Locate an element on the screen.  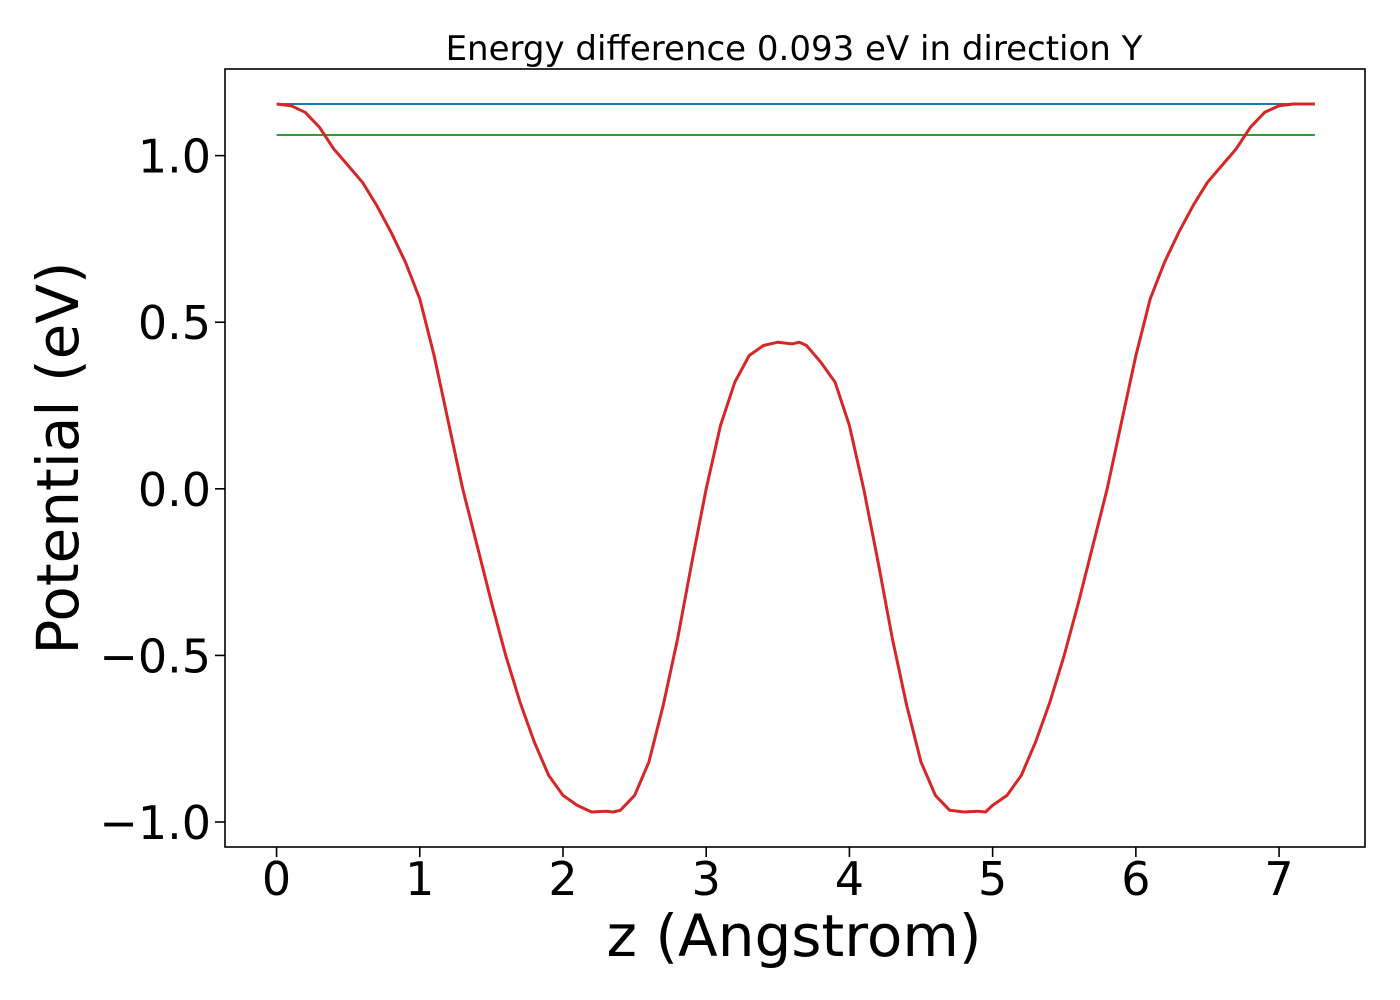
x-tick-label: 4 is located at coordinates (849, 879).